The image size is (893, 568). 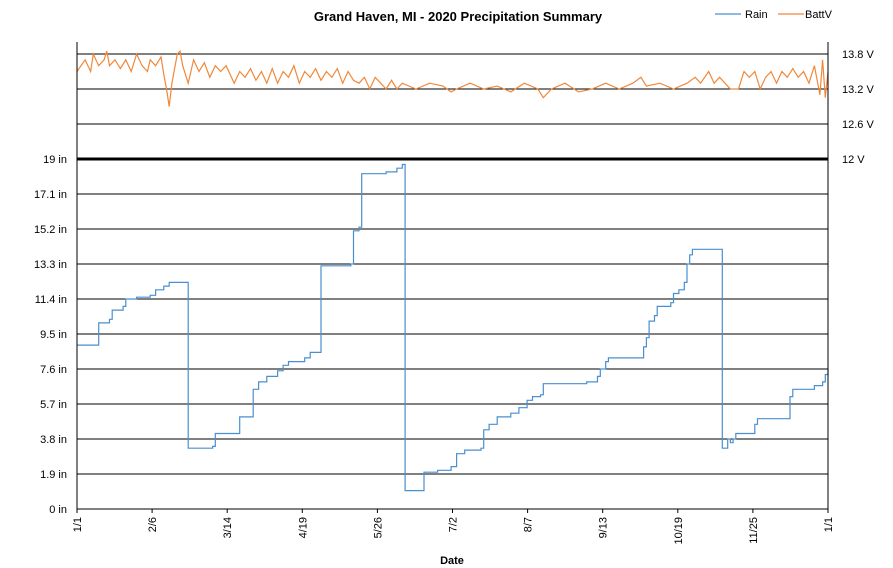 I want to click on left-tick-label: 9.5 in, so click(x=53, y=335).